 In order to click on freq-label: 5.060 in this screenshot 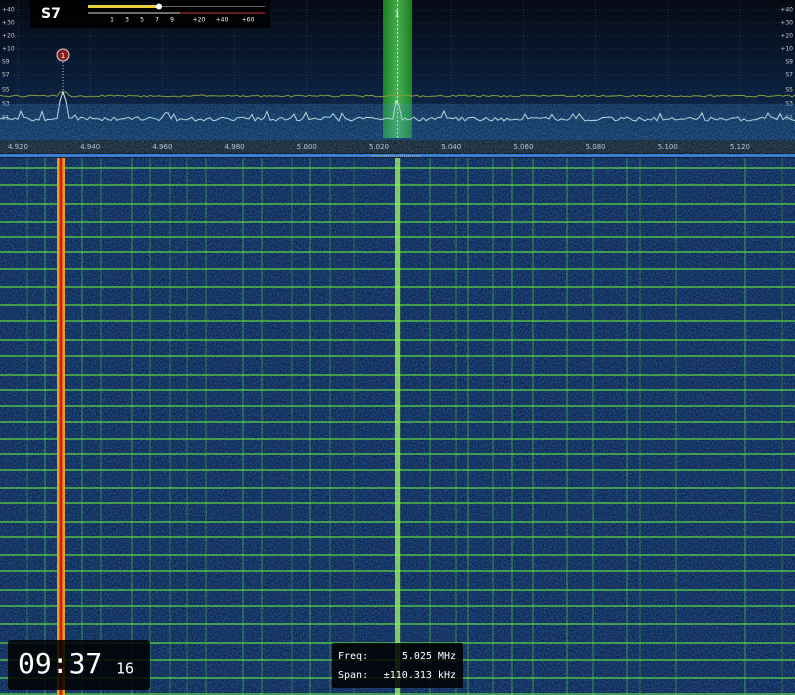, I will do `click(523, 147)`.